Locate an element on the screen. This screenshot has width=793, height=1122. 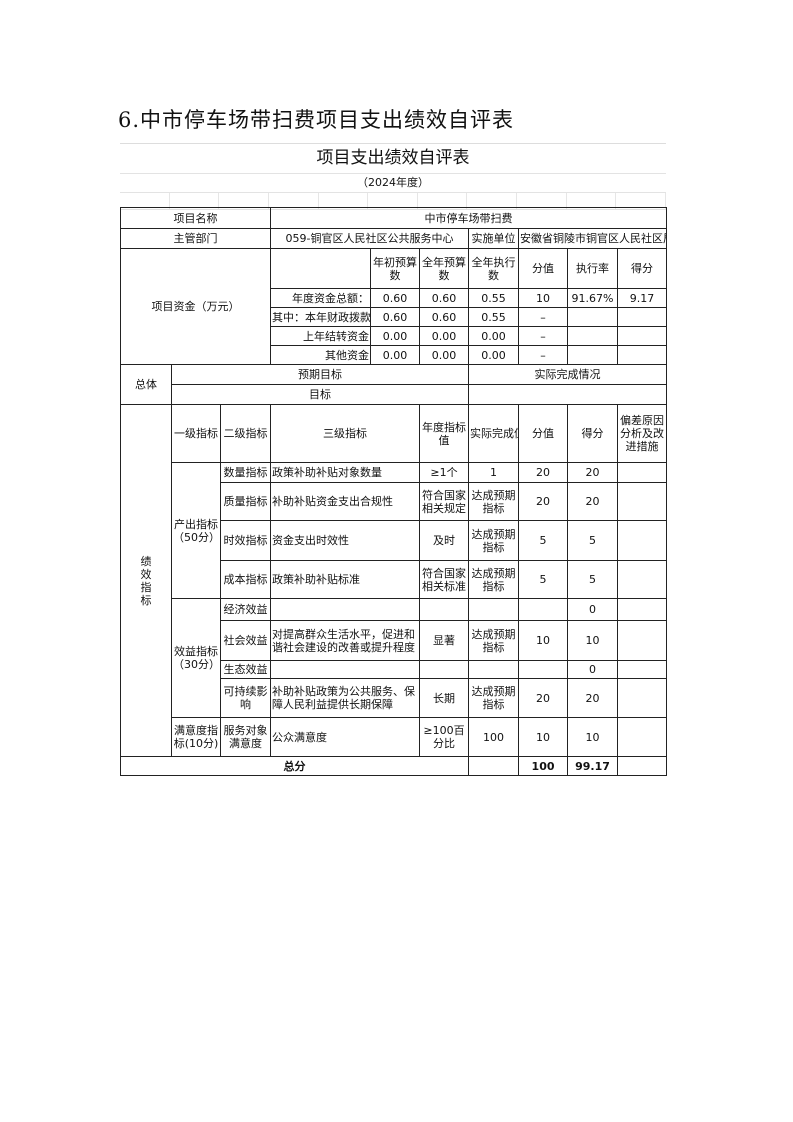
score: 10 is located at coordinates (593, 737).